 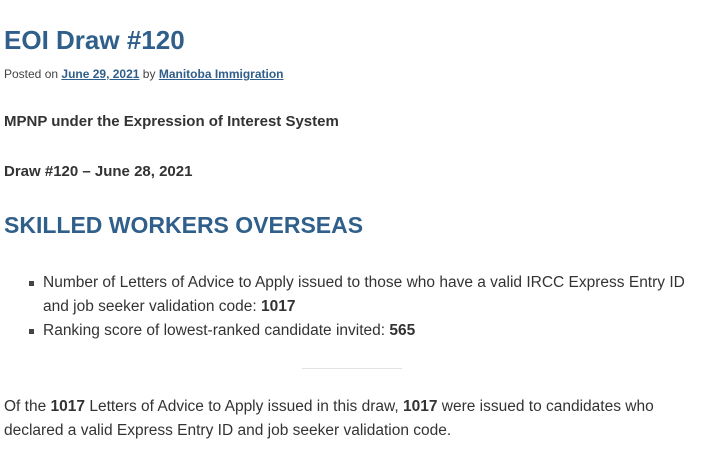 I want to click on summary-count-ee: 1017, so click(x=420, y=406).